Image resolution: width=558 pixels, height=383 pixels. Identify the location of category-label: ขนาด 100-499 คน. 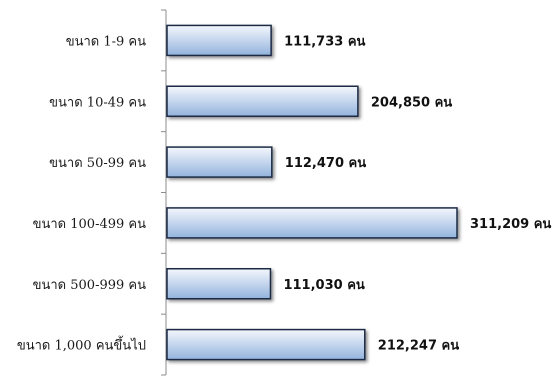
(89, 224).